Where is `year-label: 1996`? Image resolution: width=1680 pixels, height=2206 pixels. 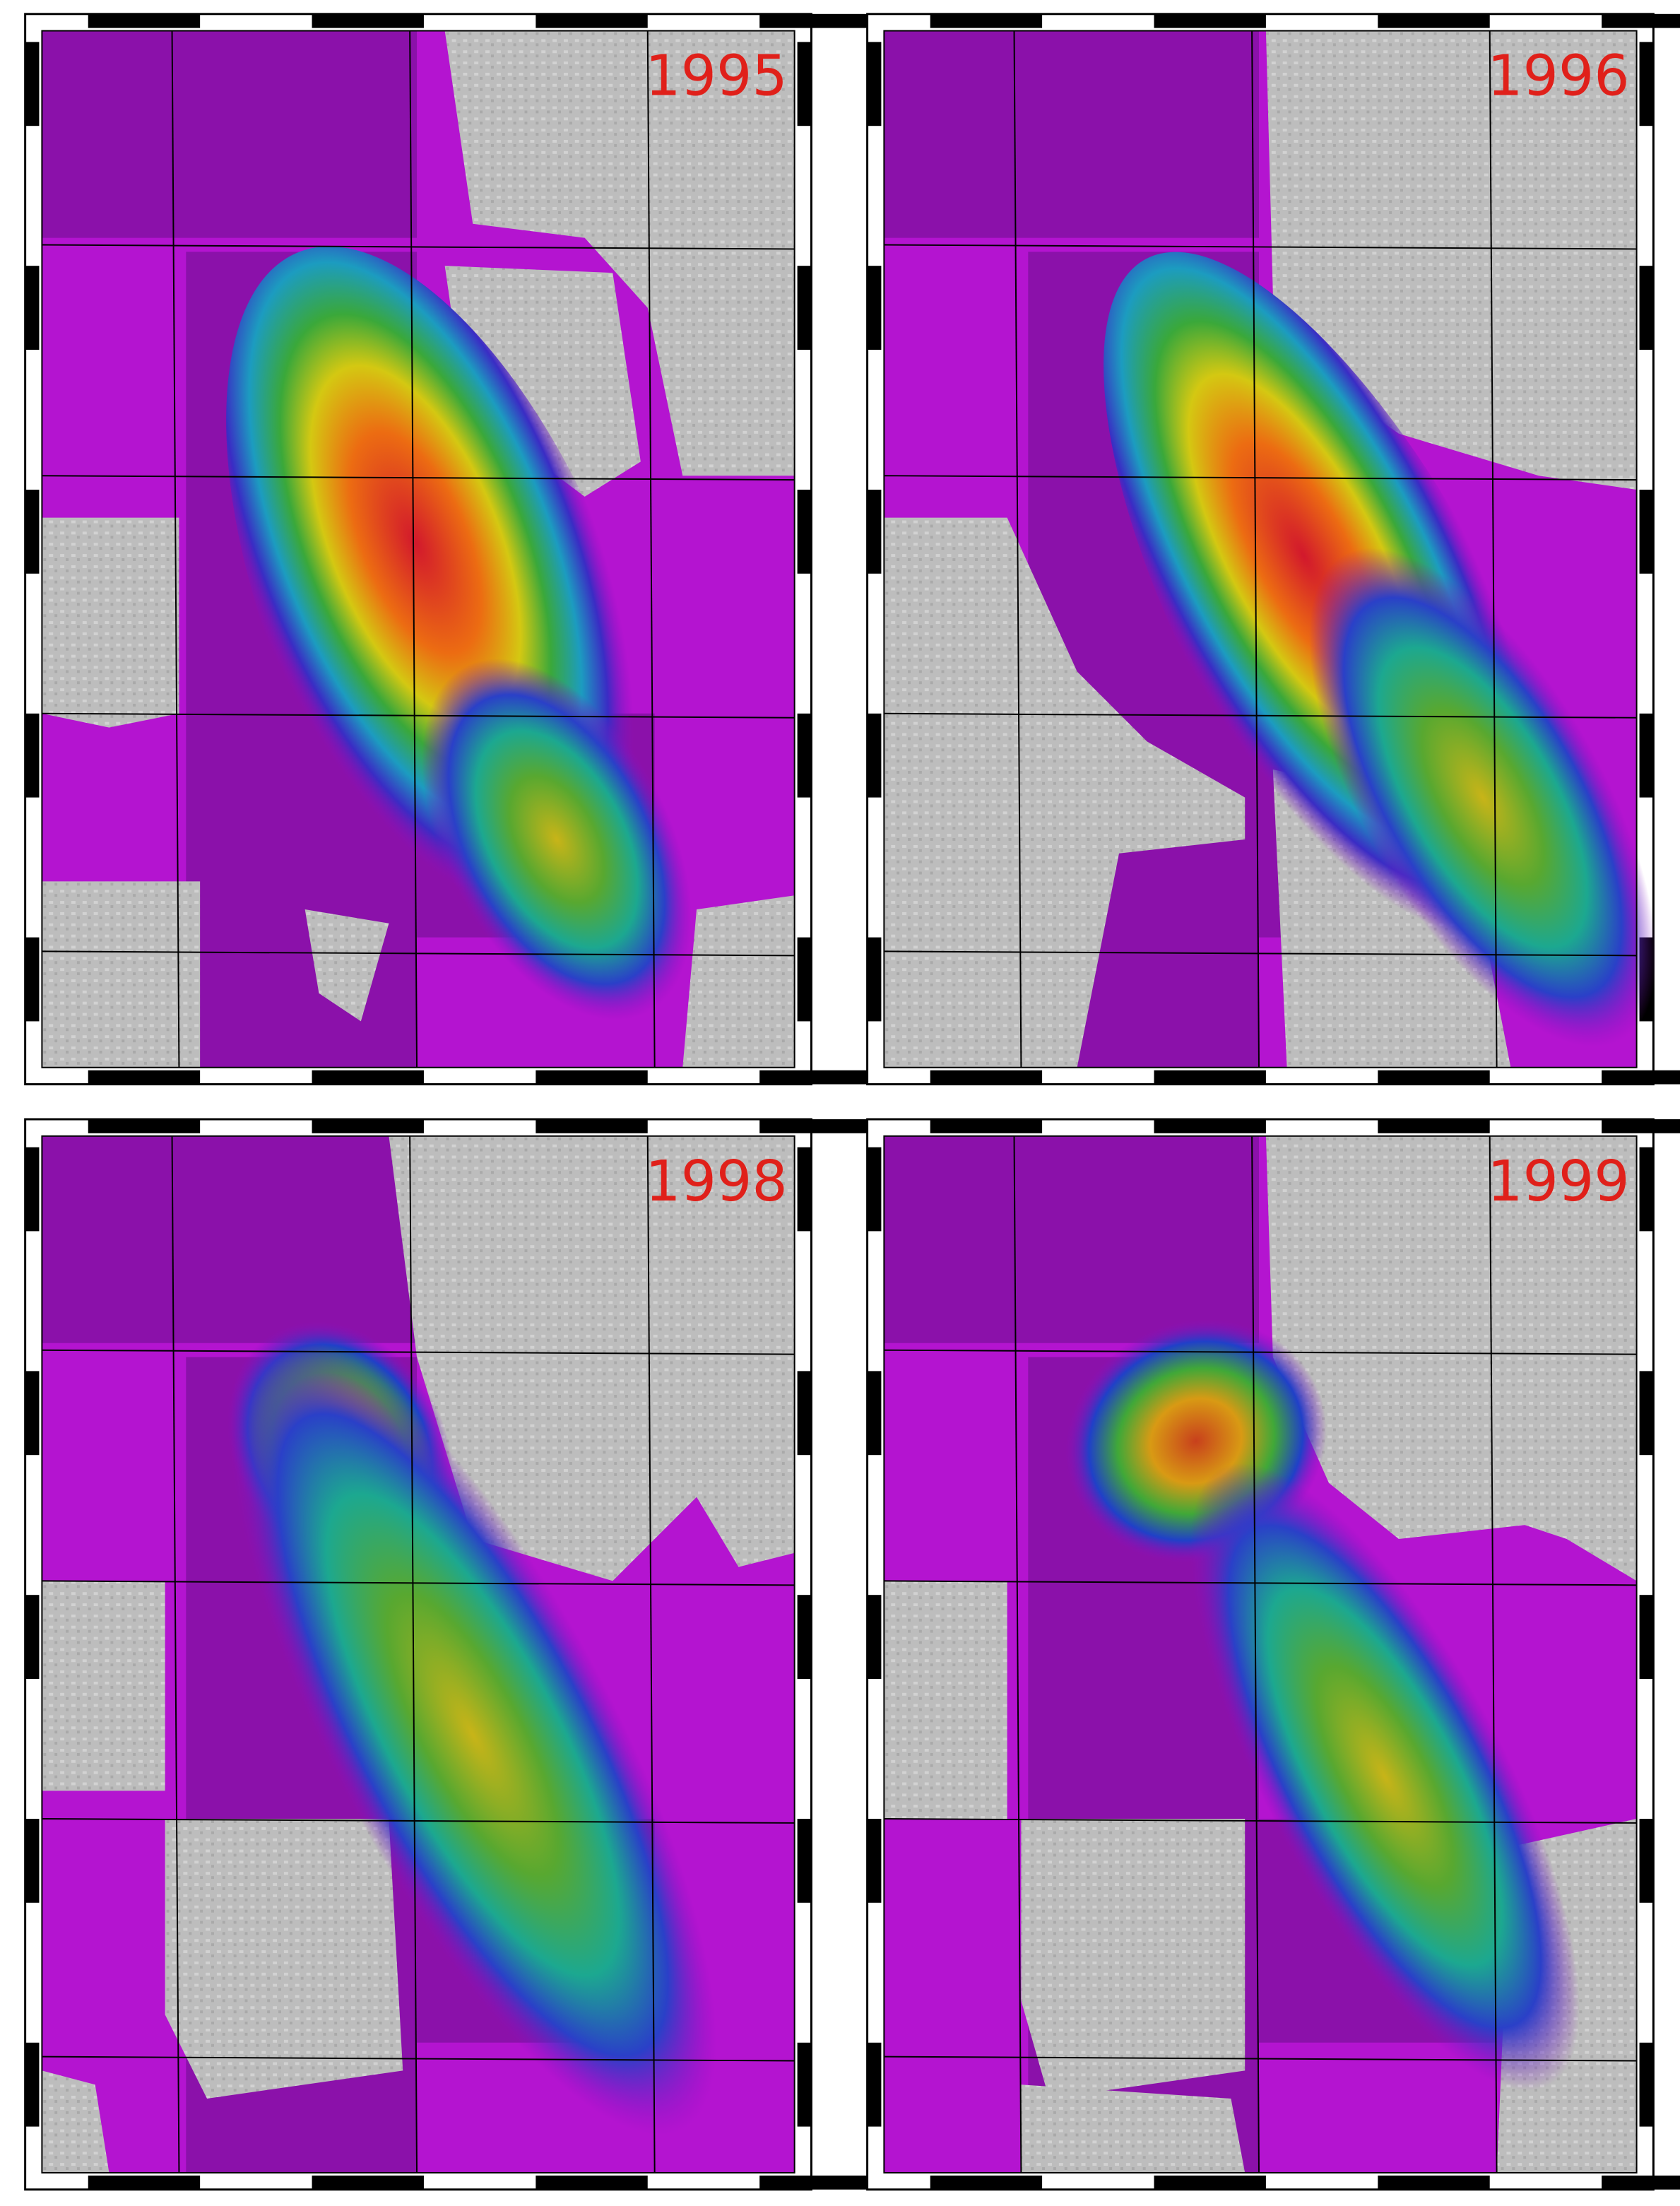 year-label: 1996 is located at coordinates (1558, 76).